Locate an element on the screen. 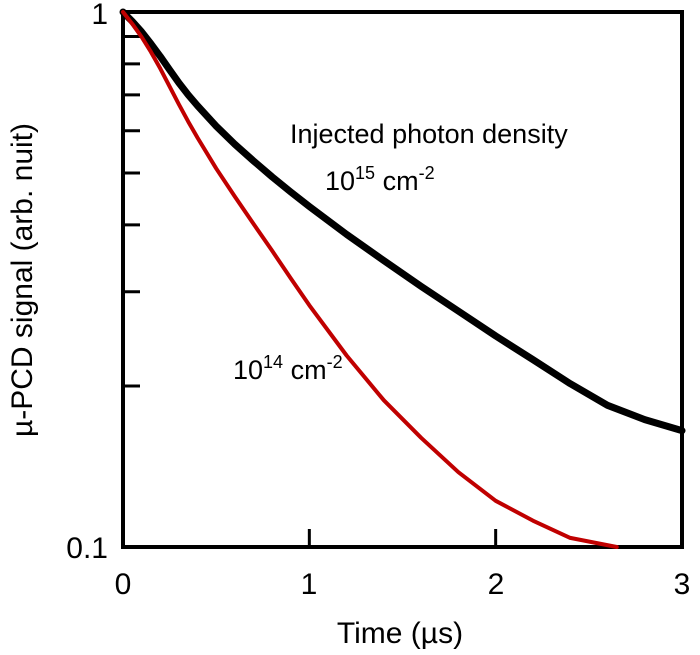  x-tick-label-1: 1 is located at coordinates (309, 584).